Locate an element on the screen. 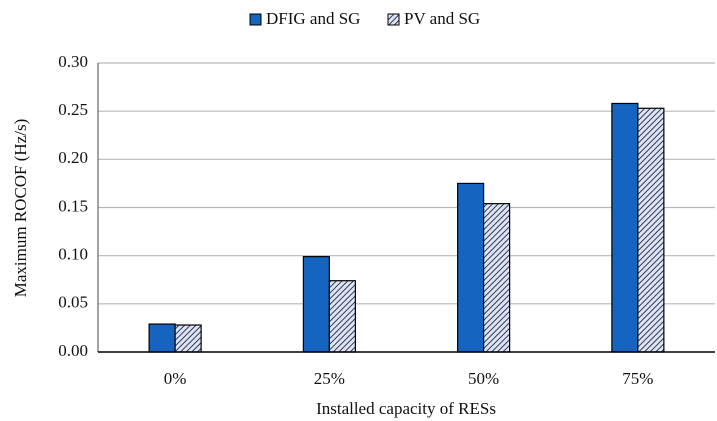 This screenshot has height=421, width=717. y-tick-label: 0.10 is located at coordinates (73, 254).